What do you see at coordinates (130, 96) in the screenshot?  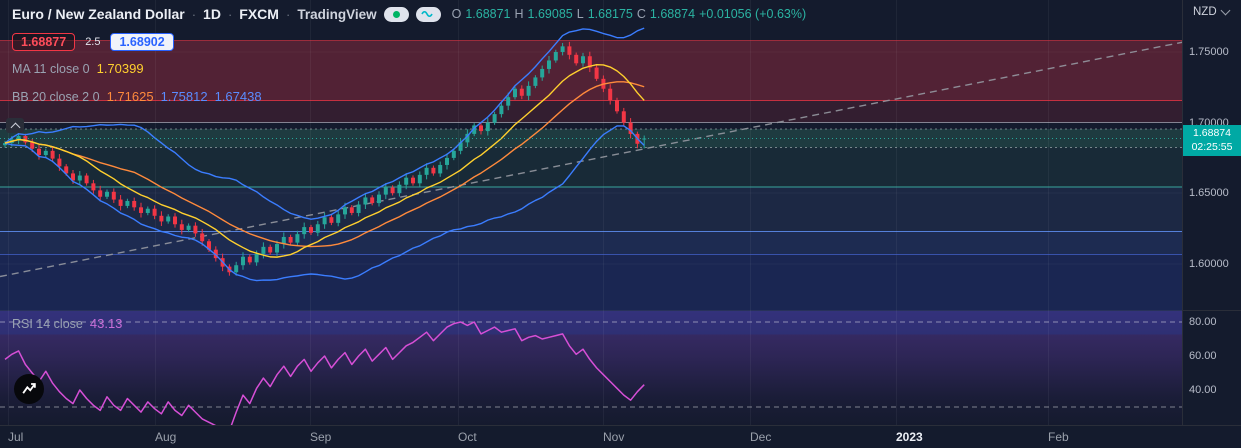 I see `bb-basis-value: 1.71625` at bounding box center [130, 96].